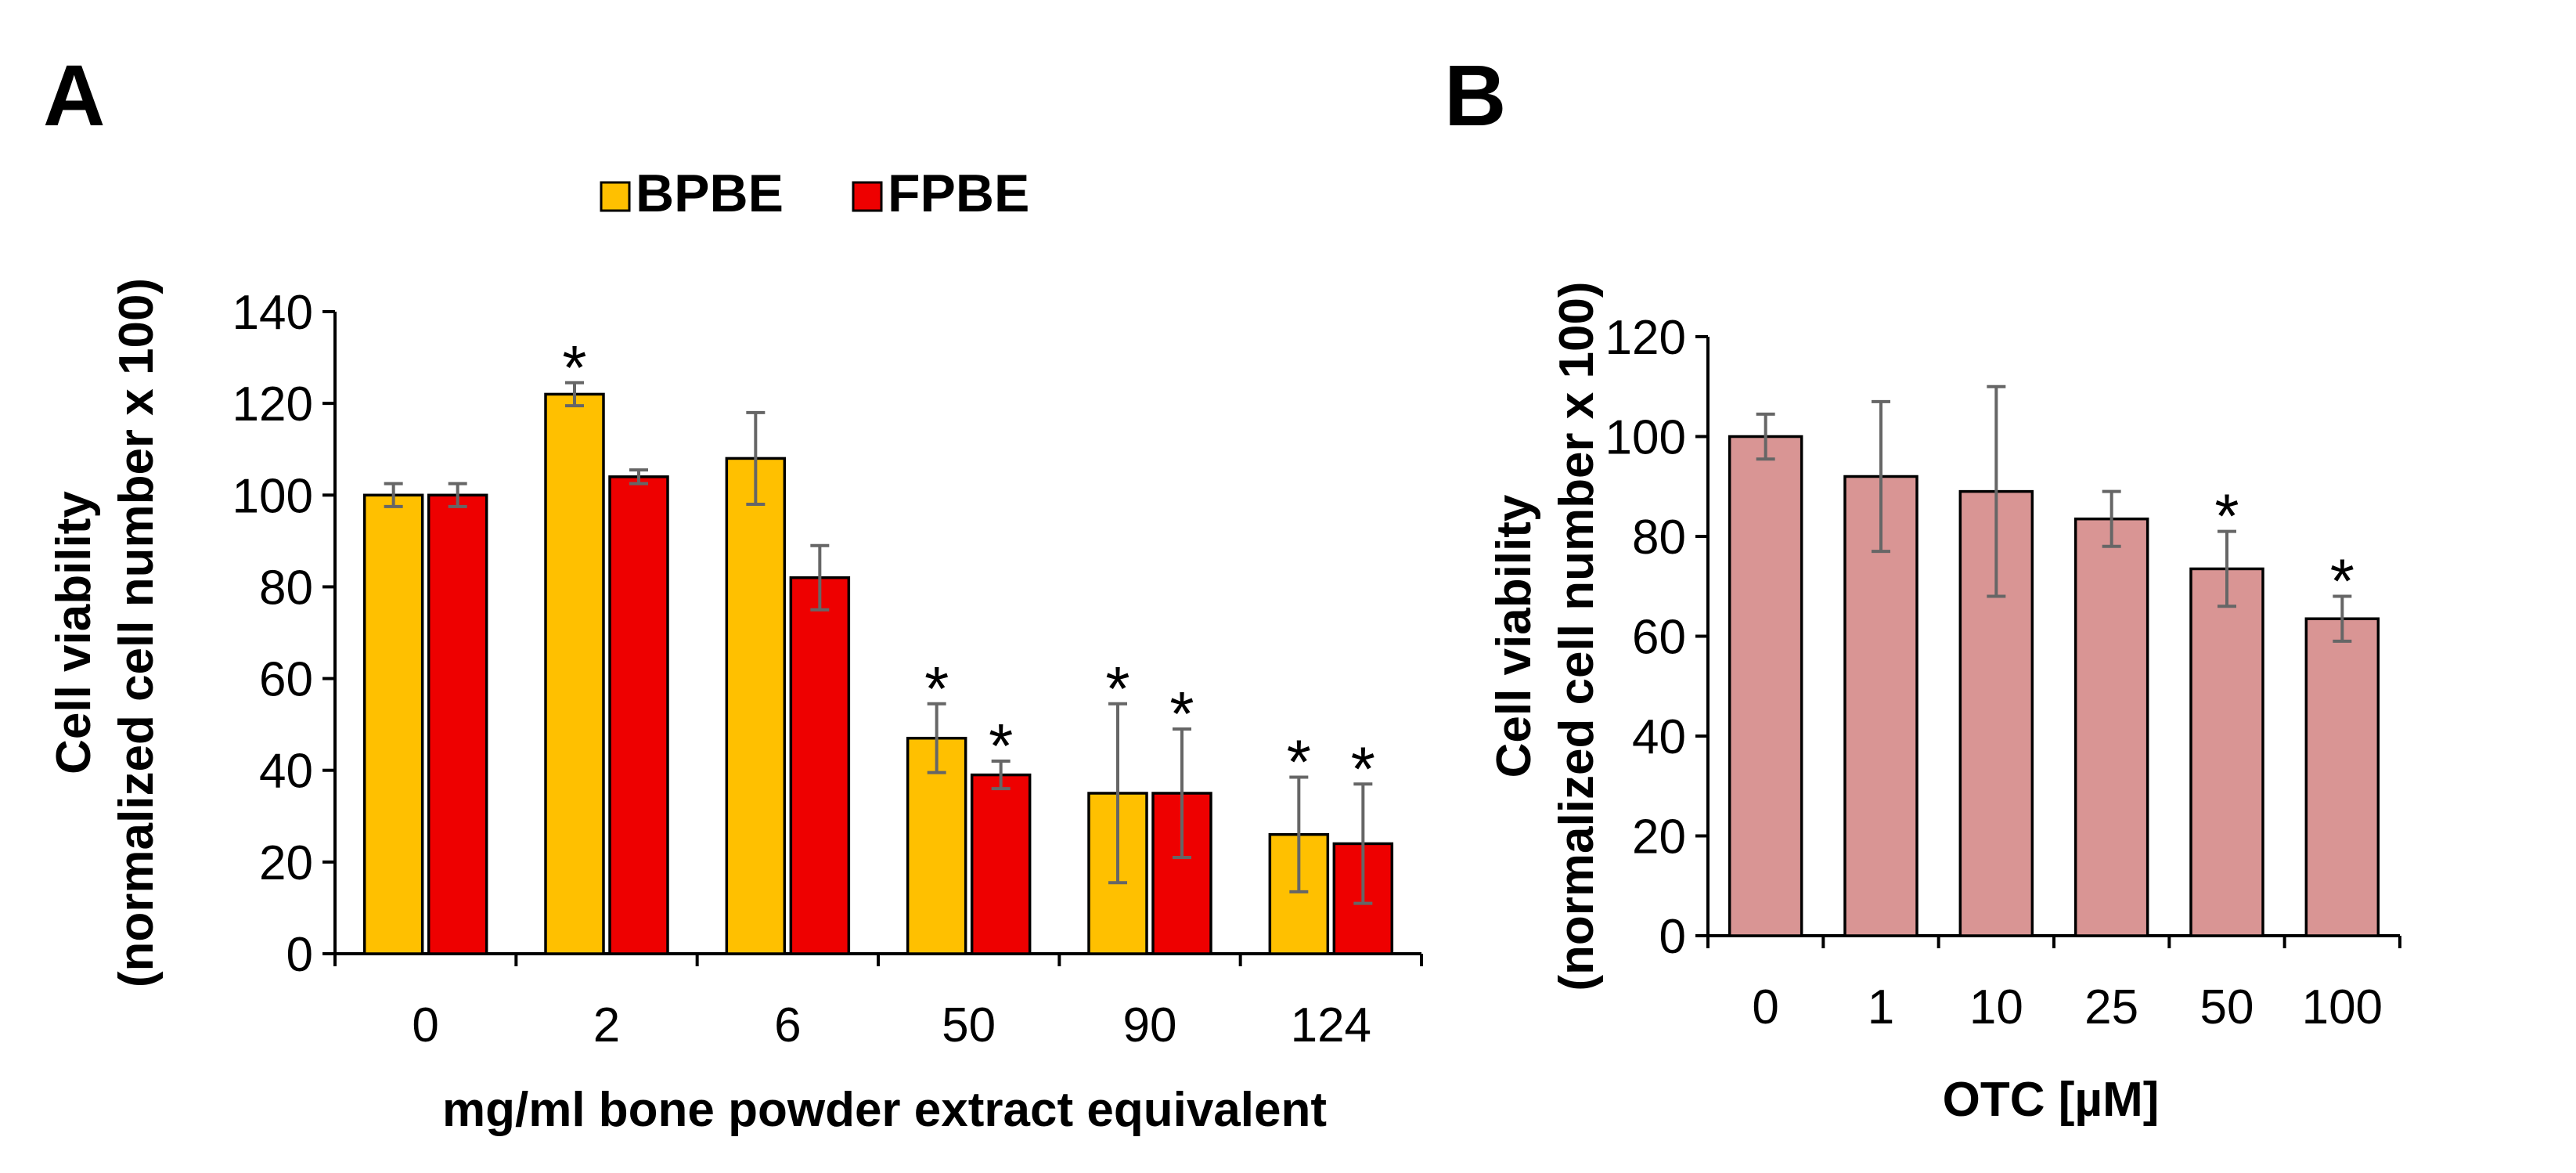 This screenshot has height=1173, width=2576. I want to click on x-tick-label: 124, so click(1331, 1025).